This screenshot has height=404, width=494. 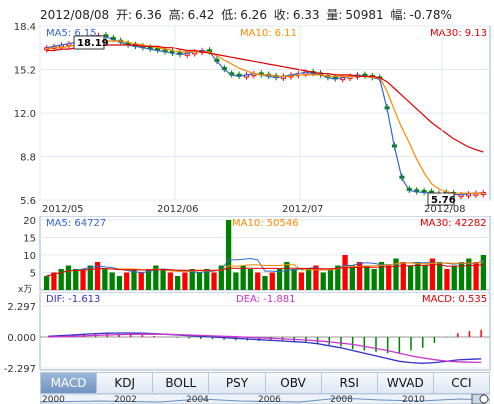 I want to click on change-value: -0.78%, so click(x=430, y=15).